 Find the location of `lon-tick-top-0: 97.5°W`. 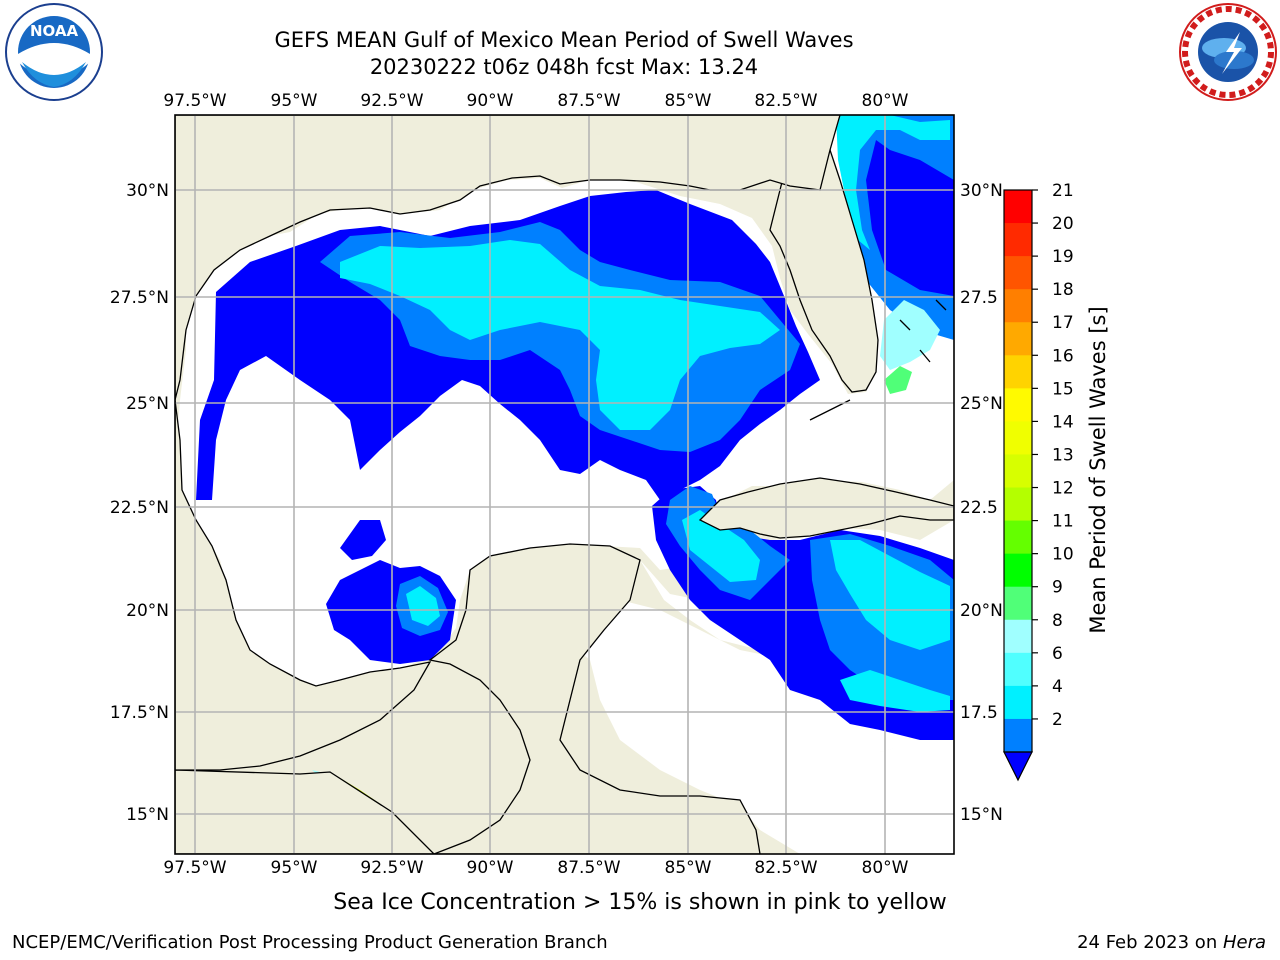

lon-tick-top-0: 97.5°W is located at coordinates (194, 101).